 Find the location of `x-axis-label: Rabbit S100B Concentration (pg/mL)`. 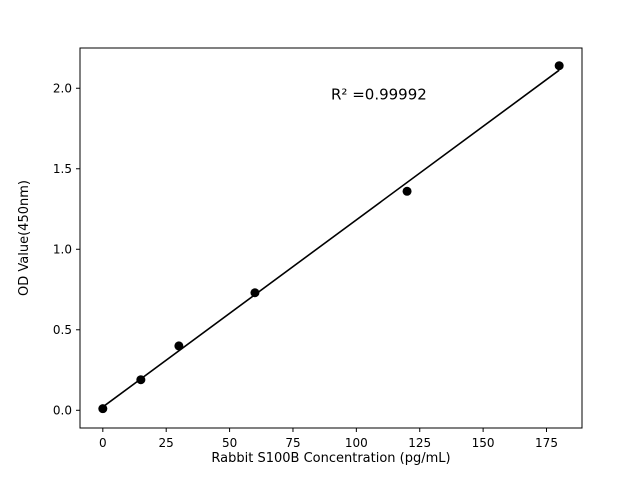

x-axis-label: Rabbit S100B Concentration (pg/mL) is located at coordinates (330, 458).